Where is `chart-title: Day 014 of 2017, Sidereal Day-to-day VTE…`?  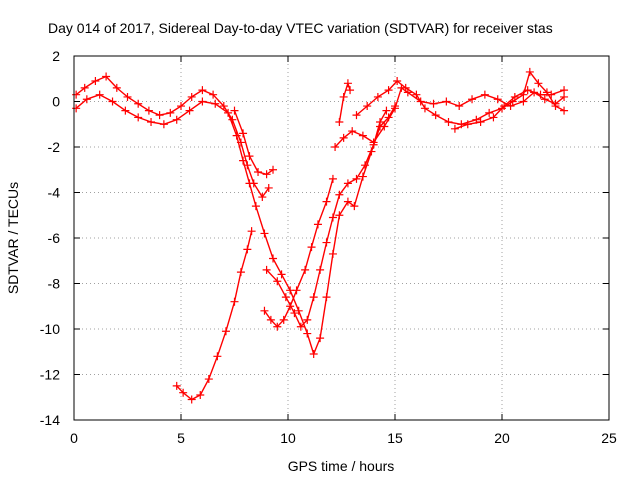
chart-title: Day 014 of 2017, Sidereal Day-to-day VTE… is located at coordinates (300, 28).